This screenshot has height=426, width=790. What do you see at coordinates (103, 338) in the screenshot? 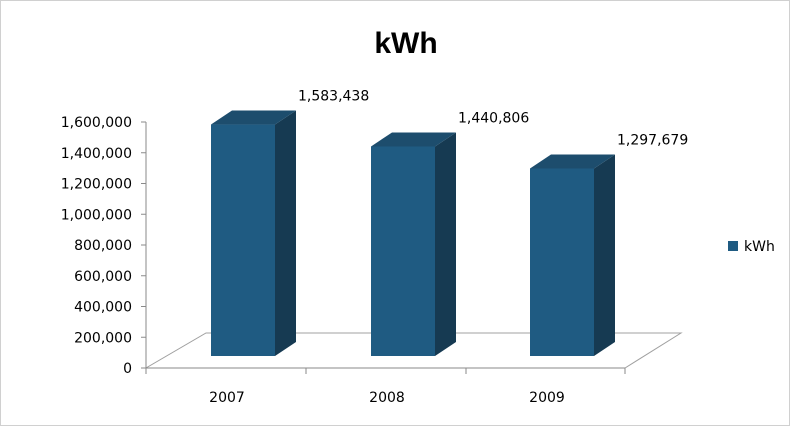
I see `y-tick-label: 200,000` at bounding box center [103, 338].